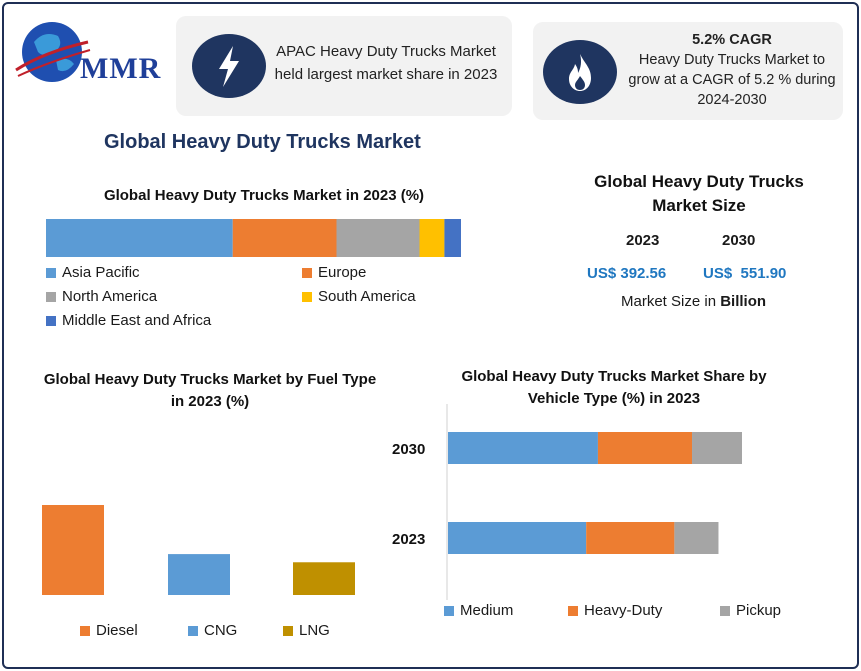 This screenshot has width=861, height=671. I want to click on lightning-bolt-icon, so click(229, 66).